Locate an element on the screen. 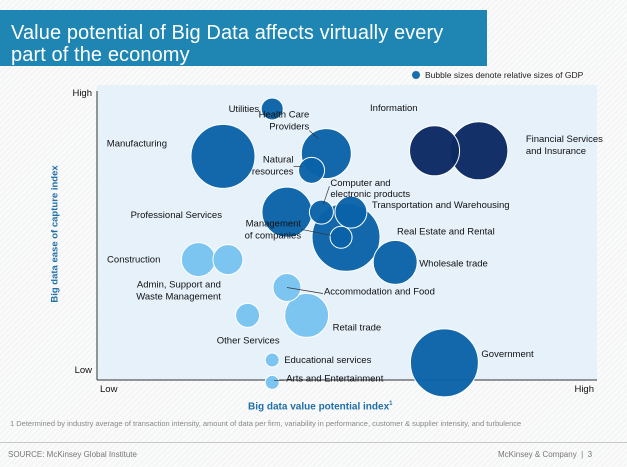 The height and width of the screenshot is (467, 627). bubble-admin-support-and-waste-management is located at coordinates (228, 260).